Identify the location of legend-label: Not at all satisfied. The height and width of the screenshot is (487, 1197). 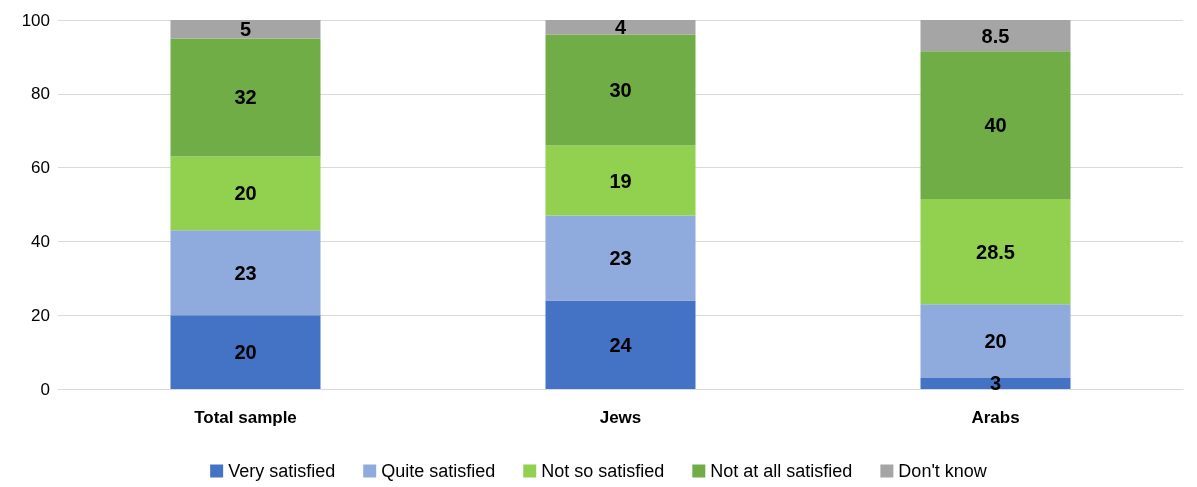
(781, 471).